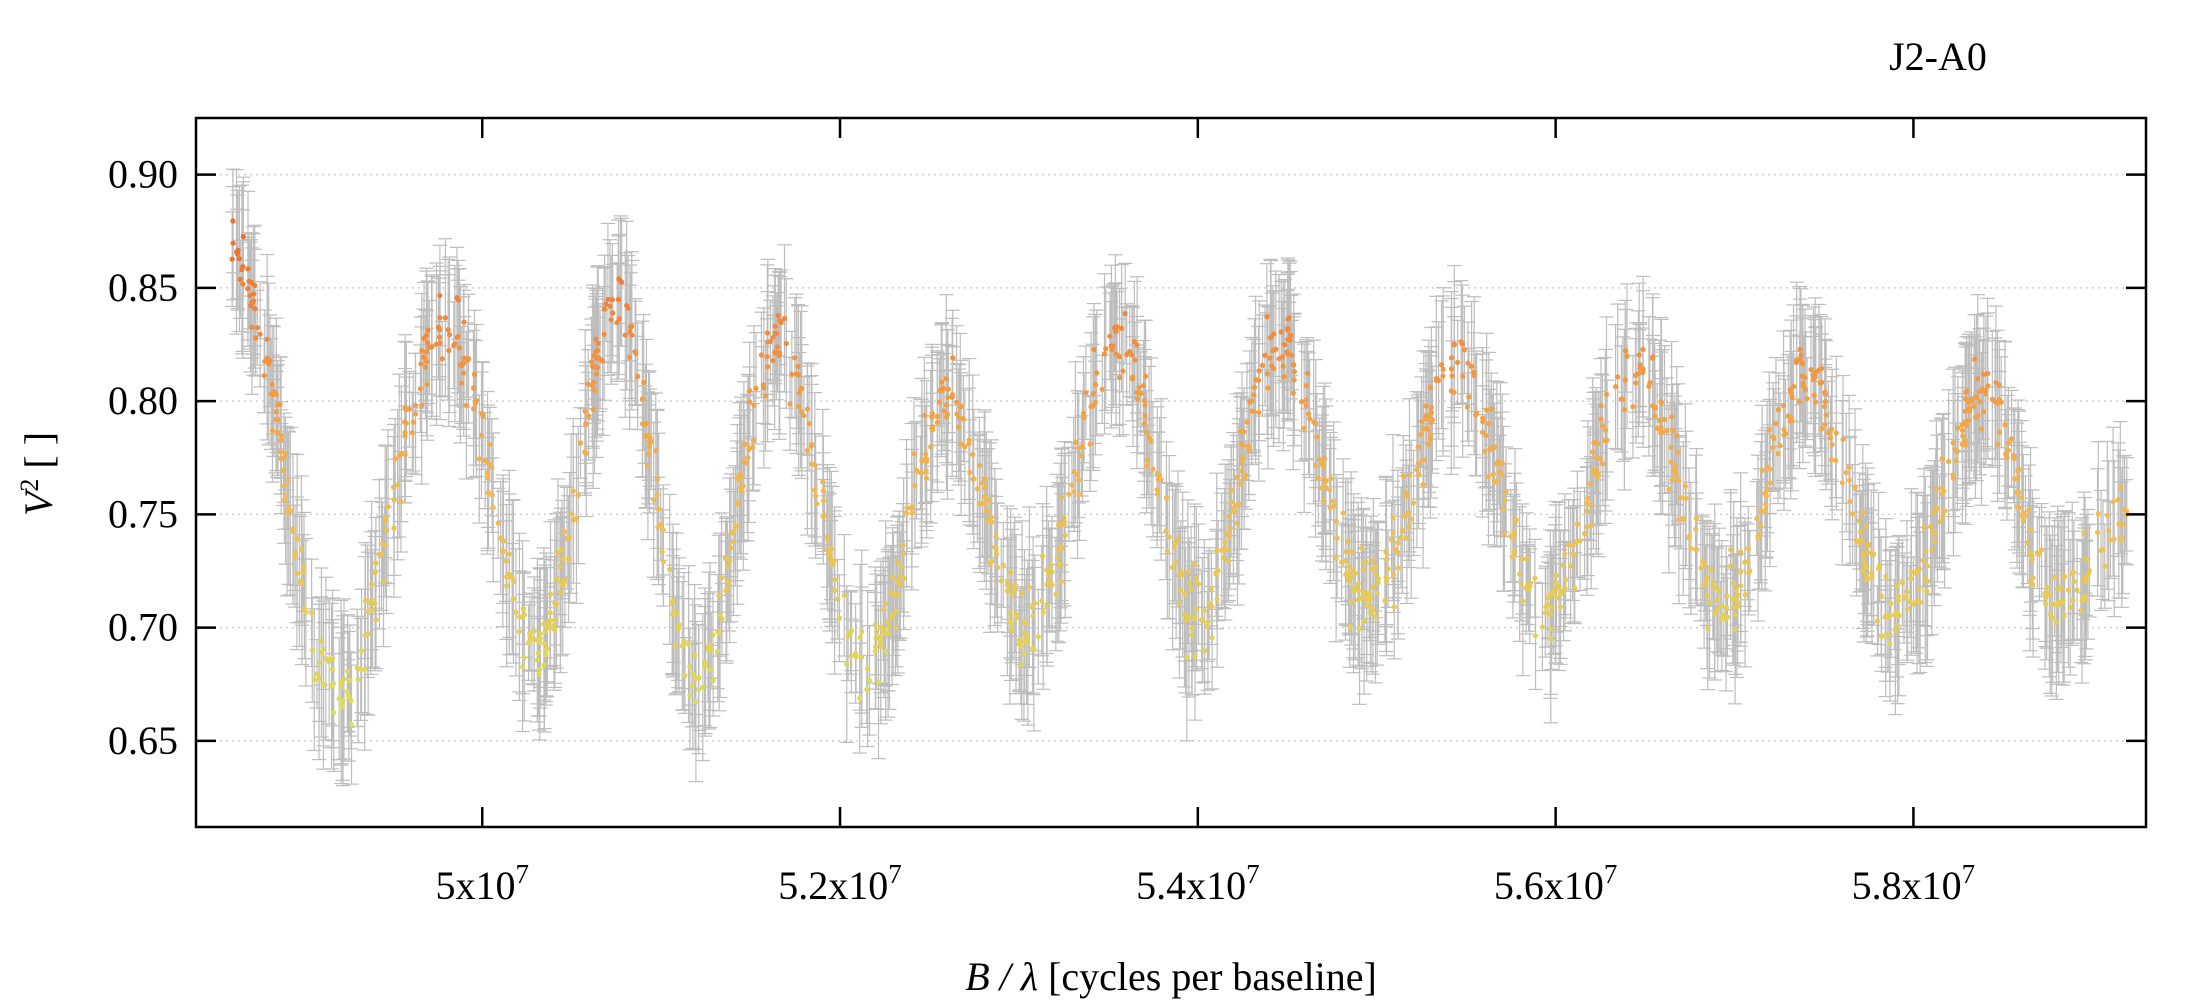 The width and height of the screenshot is (2200, 1000). I want to click on chart-title: J2-A0, so click(1938, 56).